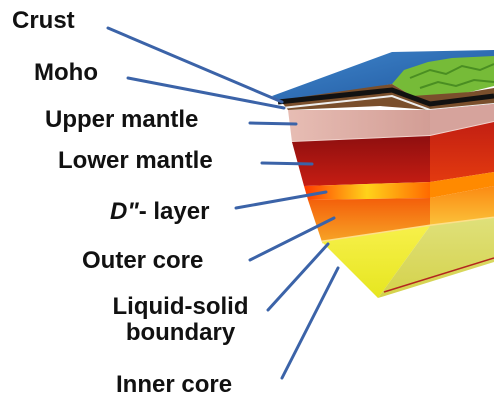 Image resolution: width=494 pixels, height=420 pixels. I want to click on inner-core-cut-edge, so click(438, 275).